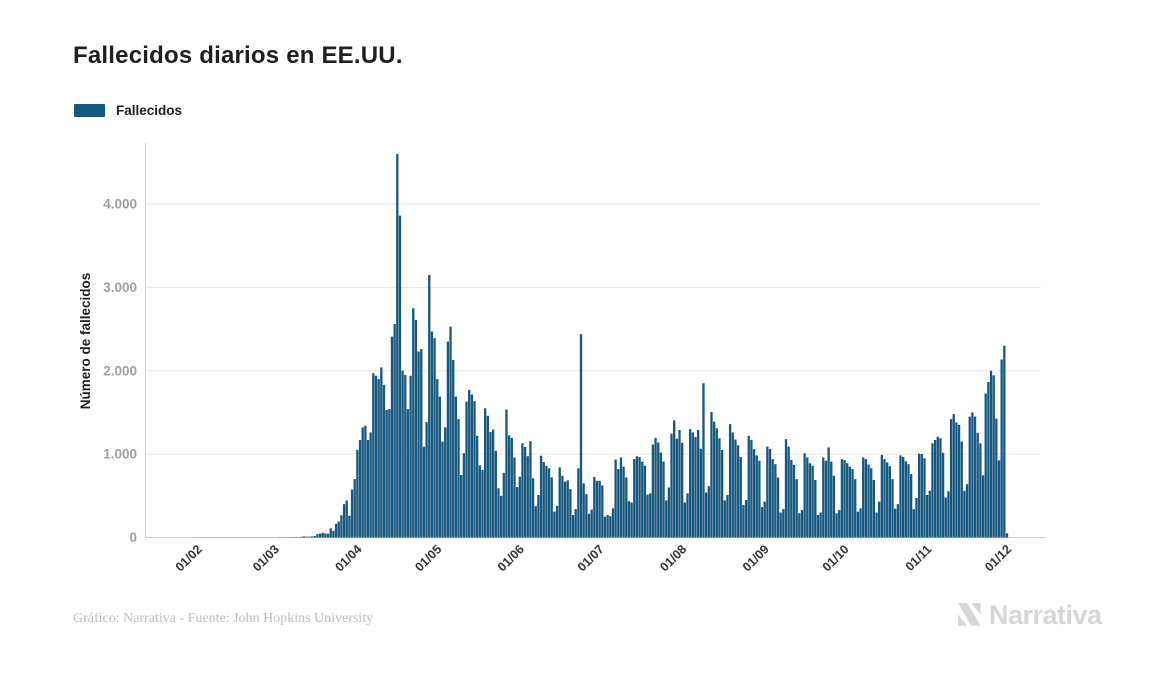 Image resolution: width=1157 pixels, height=674 pixels. Describe the element at coordinates (128, 110) in the screenshot. I see `legend: Fallecidos` at that location.